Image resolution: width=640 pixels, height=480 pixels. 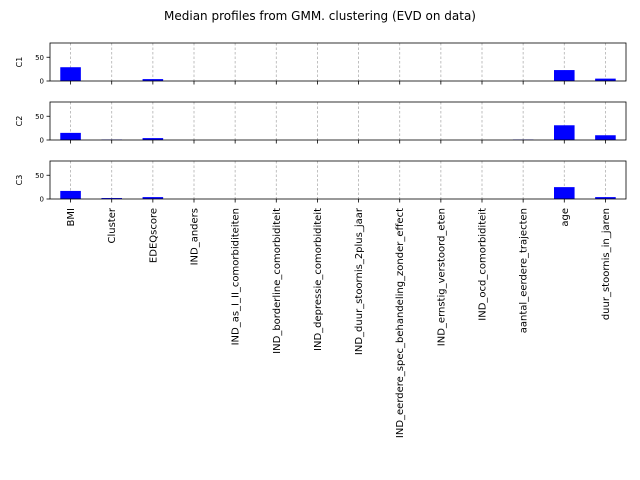 What do you see at coordinates (19, 180) in the screenshot?
I see `panel-ylabel: C3` at bounding box center [19, 180].